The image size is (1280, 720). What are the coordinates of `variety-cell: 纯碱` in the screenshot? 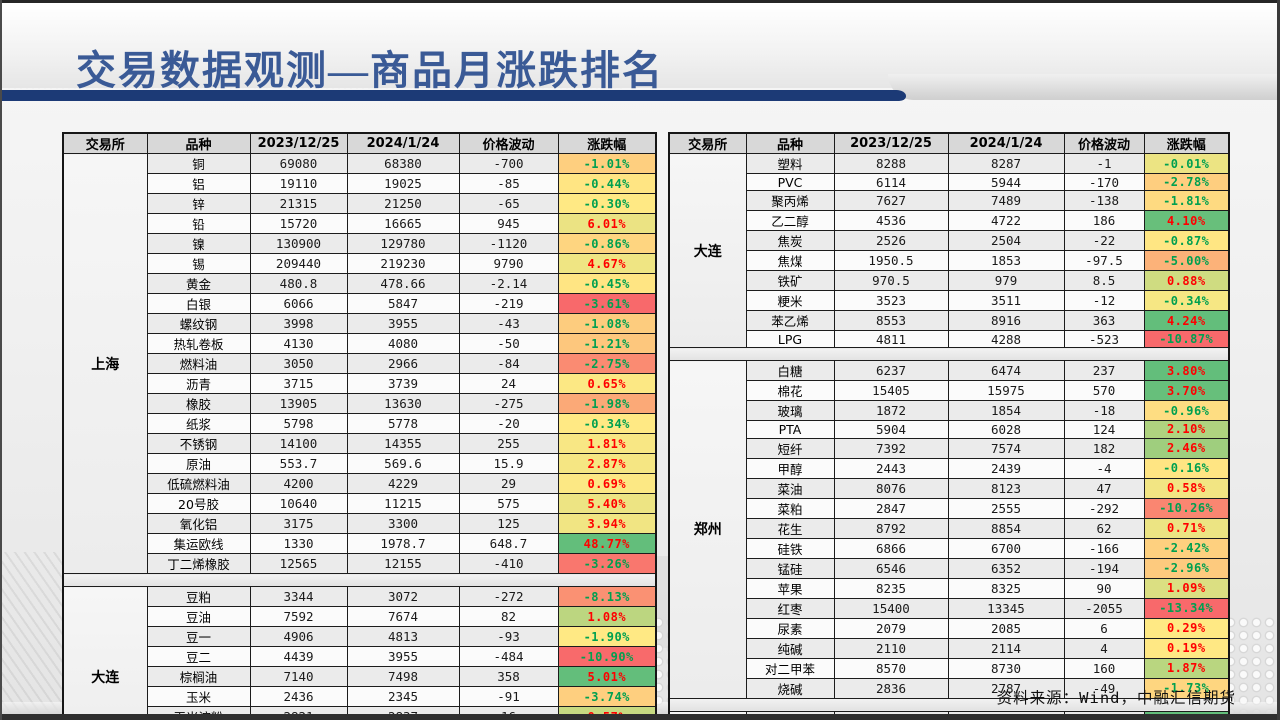 It's located at (790, 648).